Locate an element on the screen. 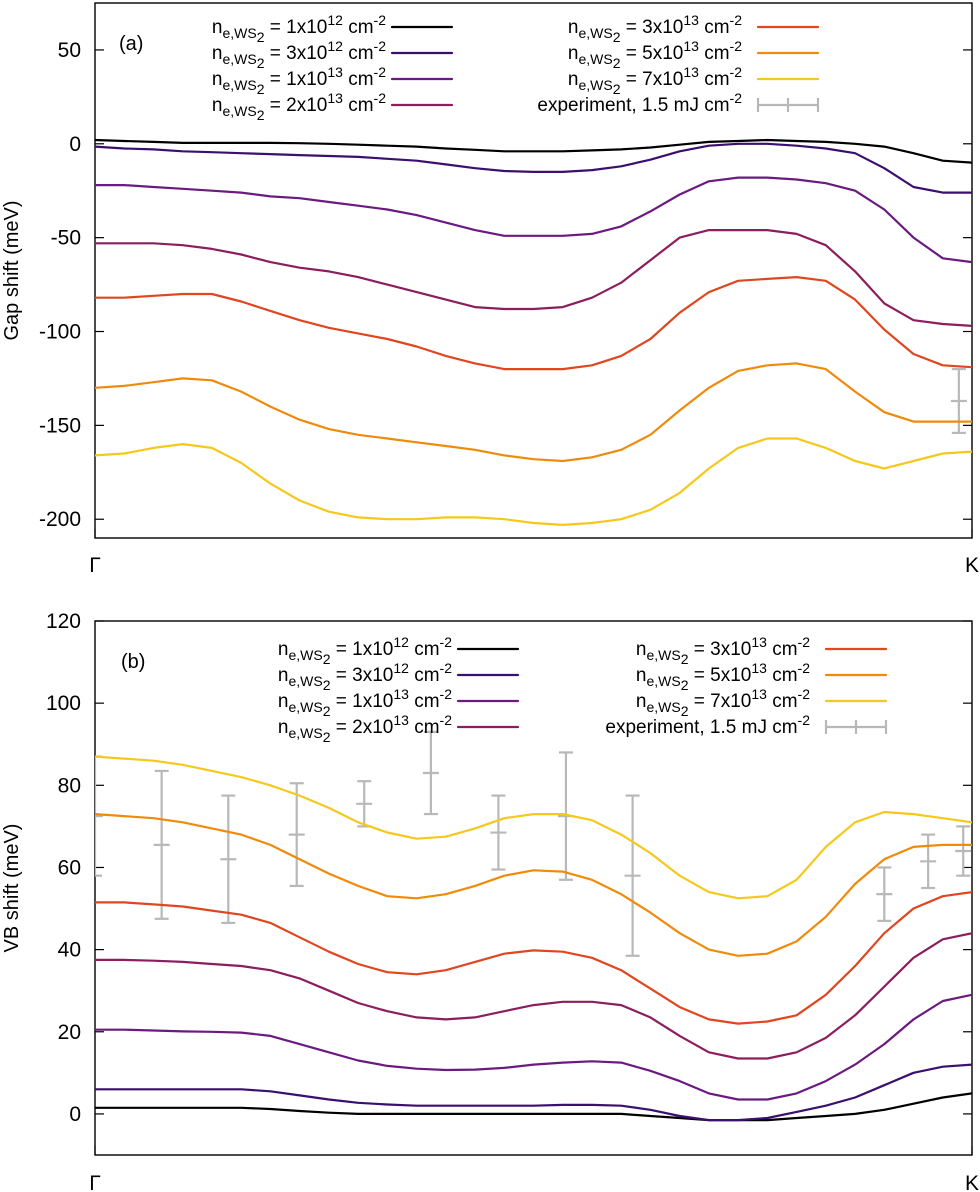 The image size is (980, 1192). panel-label: (b) is located at coordinates (133, 662).